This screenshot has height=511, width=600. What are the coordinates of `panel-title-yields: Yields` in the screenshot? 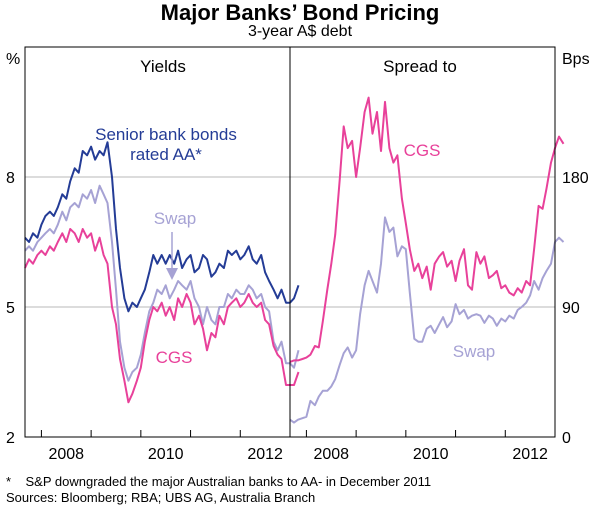 It's located at (163, 66).